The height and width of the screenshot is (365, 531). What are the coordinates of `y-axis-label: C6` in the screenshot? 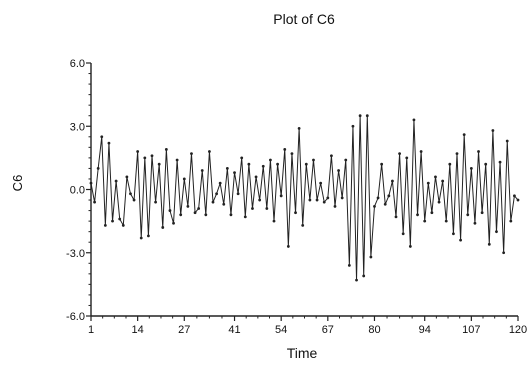 It's located at (17, 183).